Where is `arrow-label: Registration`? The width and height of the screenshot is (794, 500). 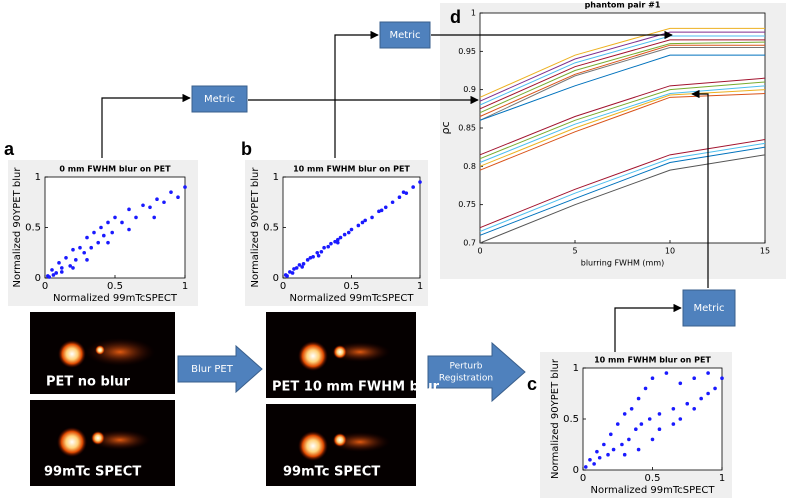 arrow-label: Registration is located at coordinates (466, 379).